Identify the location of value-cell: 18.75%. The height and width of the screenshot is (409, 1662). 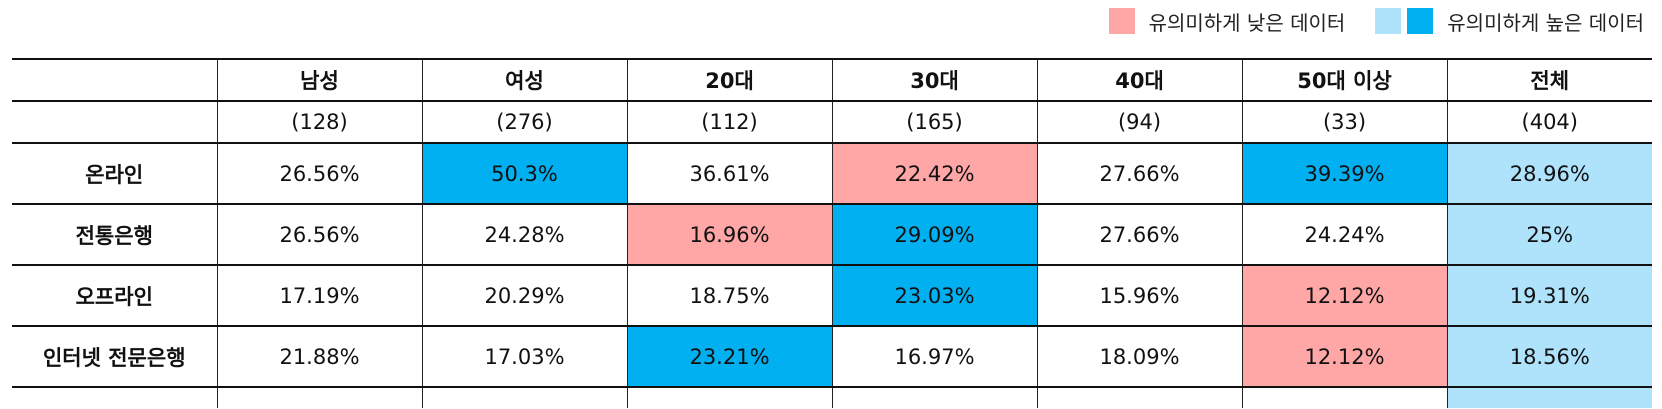
(729, 296).